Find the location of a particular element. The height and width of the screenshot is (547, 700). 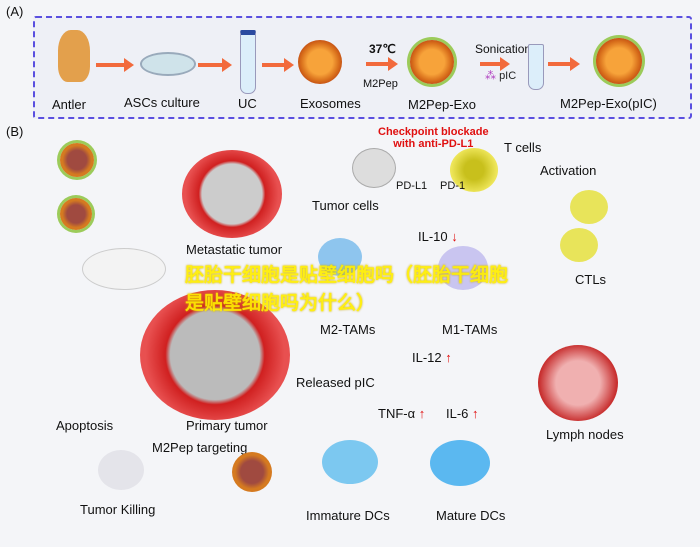

deer-icon is located at coordinates (74, 56).